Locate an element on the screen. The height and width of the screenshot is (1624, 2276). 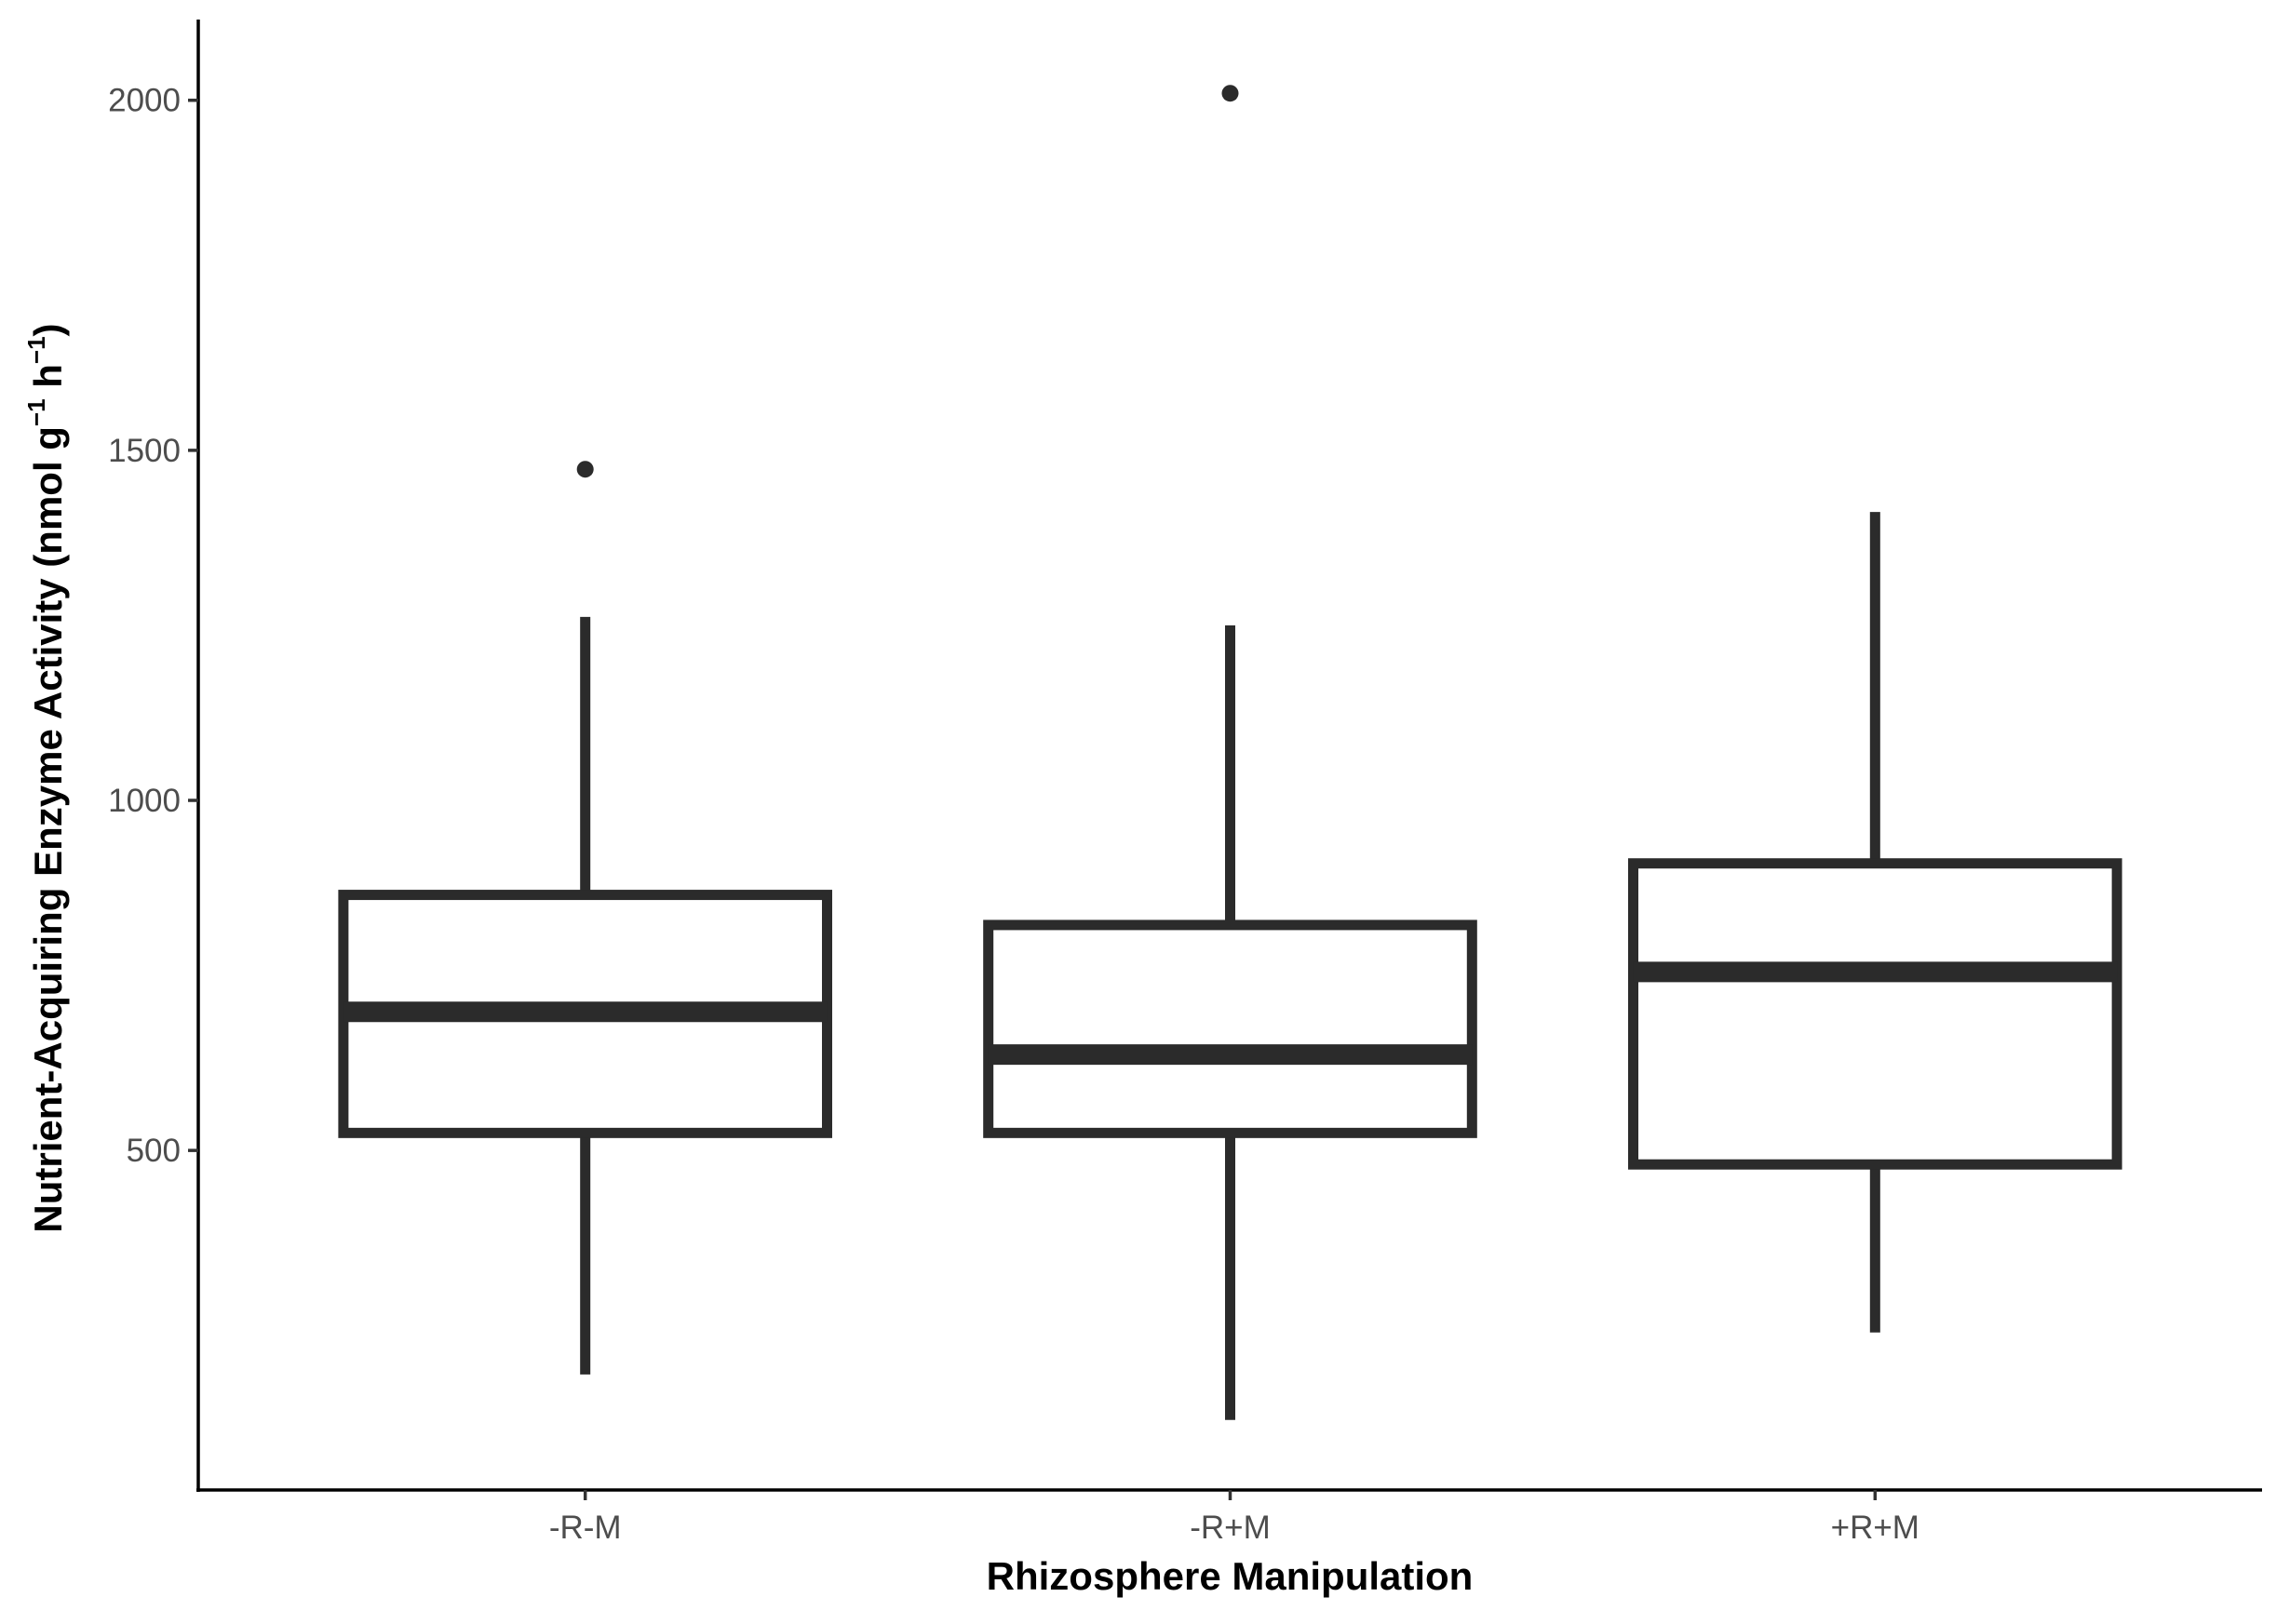
box-group--R-M is located at coordinates (585, 918).